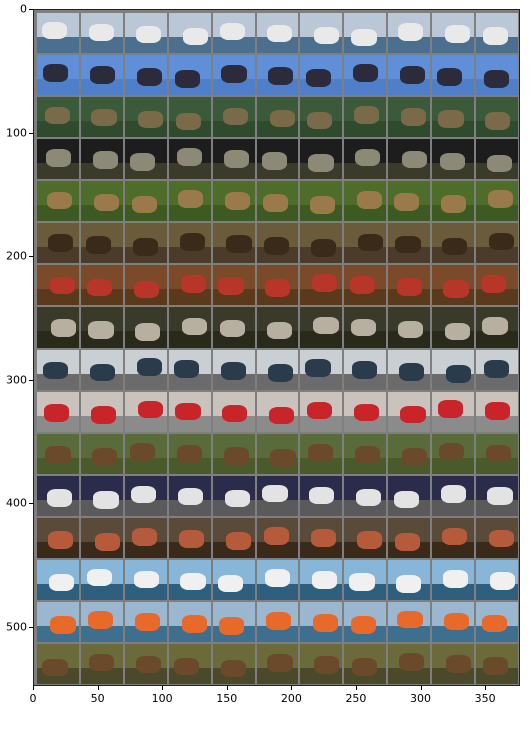 This screenshot has height=741, width=530. Describe the element at coordinates (486, 688) in the screenshot. I see `x-tick` at that location.